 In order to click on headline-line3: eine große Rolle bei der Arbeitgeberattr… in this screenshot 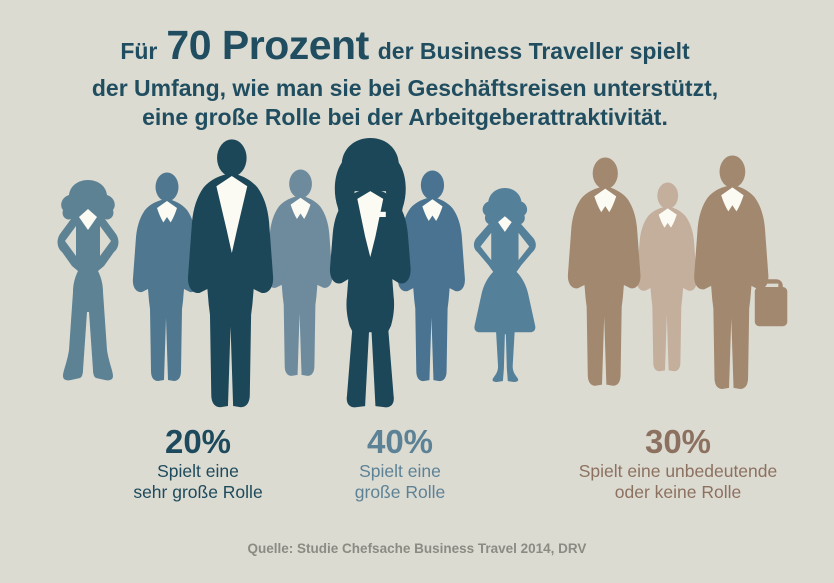, I will do `click(405, 117)`.